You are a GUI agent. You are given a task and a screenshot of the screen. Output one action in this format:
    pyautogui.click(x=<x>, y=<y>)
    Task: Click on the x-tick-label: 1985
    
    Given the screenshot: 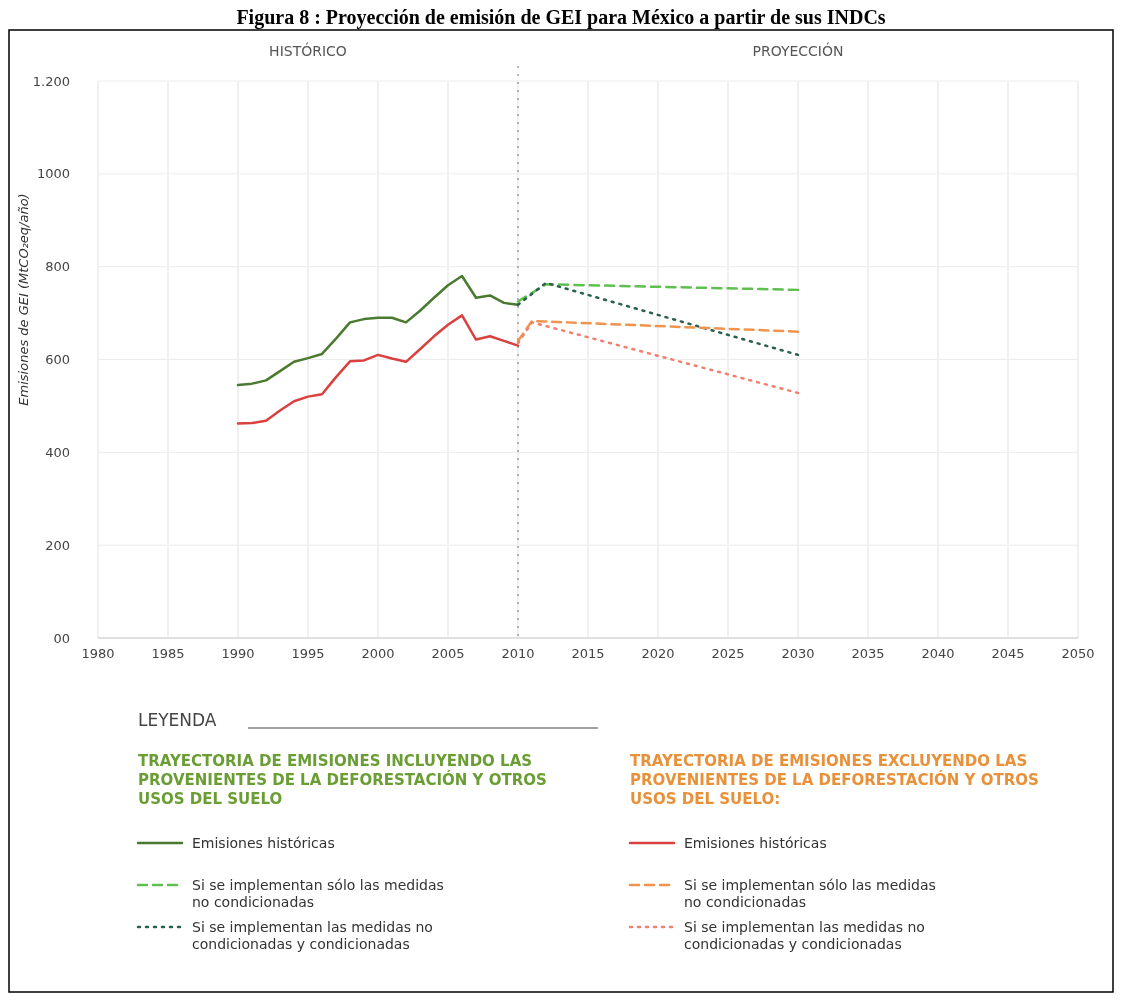 What is the action you would take?
    pyautogui.click(x=168, y=653)
    